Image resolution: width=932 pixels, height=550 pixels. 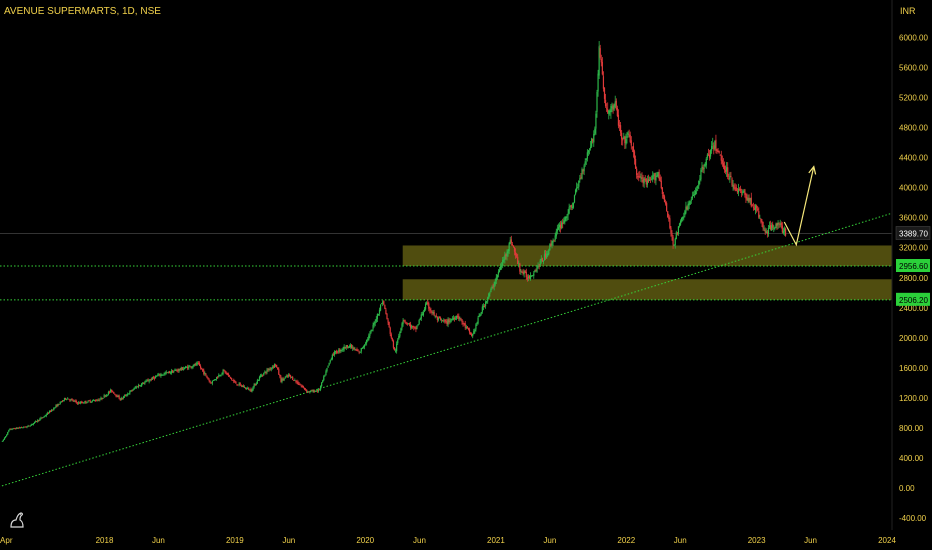 I want to click on symbol-name: AVENUE SUPERMARTS, so click(x=60, y=11).